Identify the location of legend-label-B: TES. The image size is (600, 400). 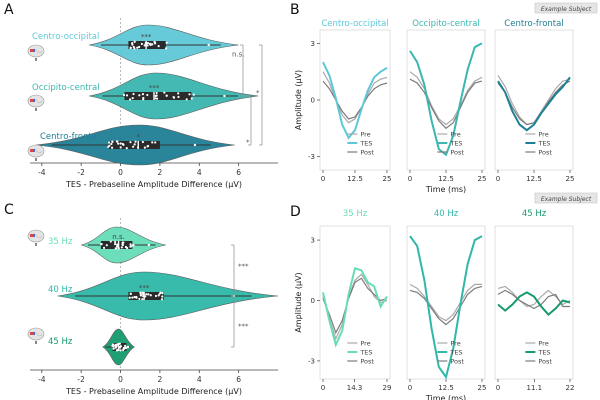
(455, 144).